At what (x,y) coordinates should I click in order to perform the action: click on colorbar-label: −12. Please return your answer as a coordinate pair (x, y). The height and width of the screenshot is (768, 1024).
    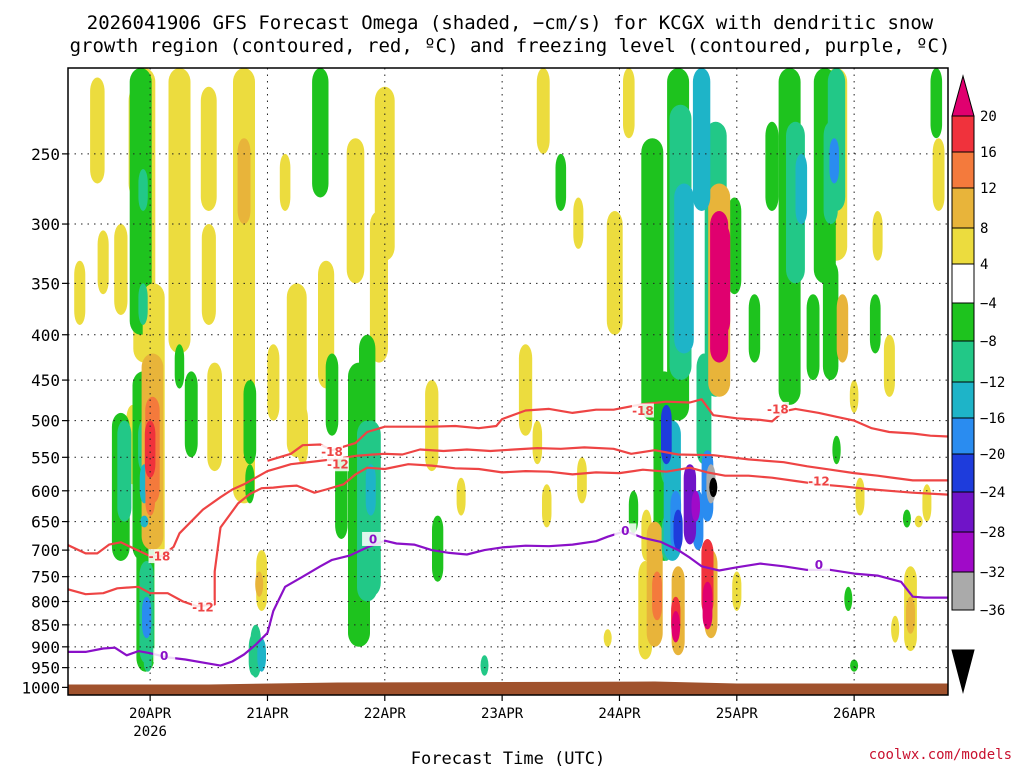
    Looking at the image, I should click on (992, 383).